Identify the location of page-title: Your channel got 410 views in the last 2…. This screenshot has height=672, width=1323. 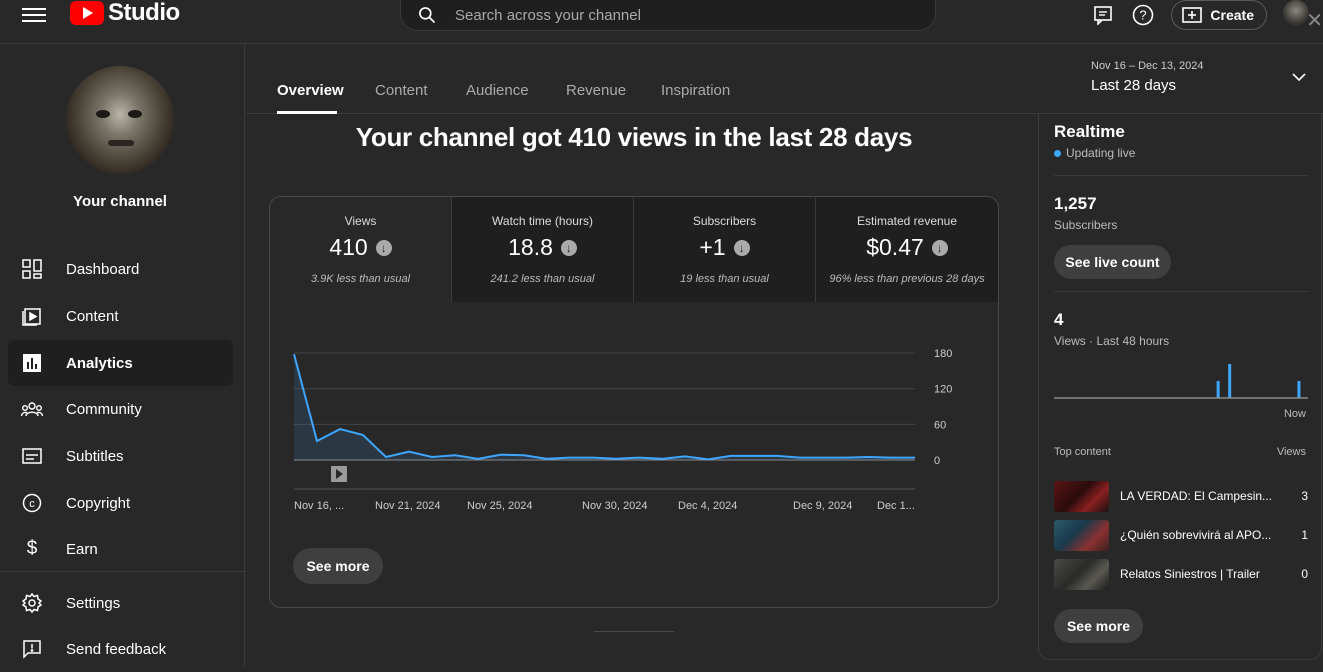
(634, 137).